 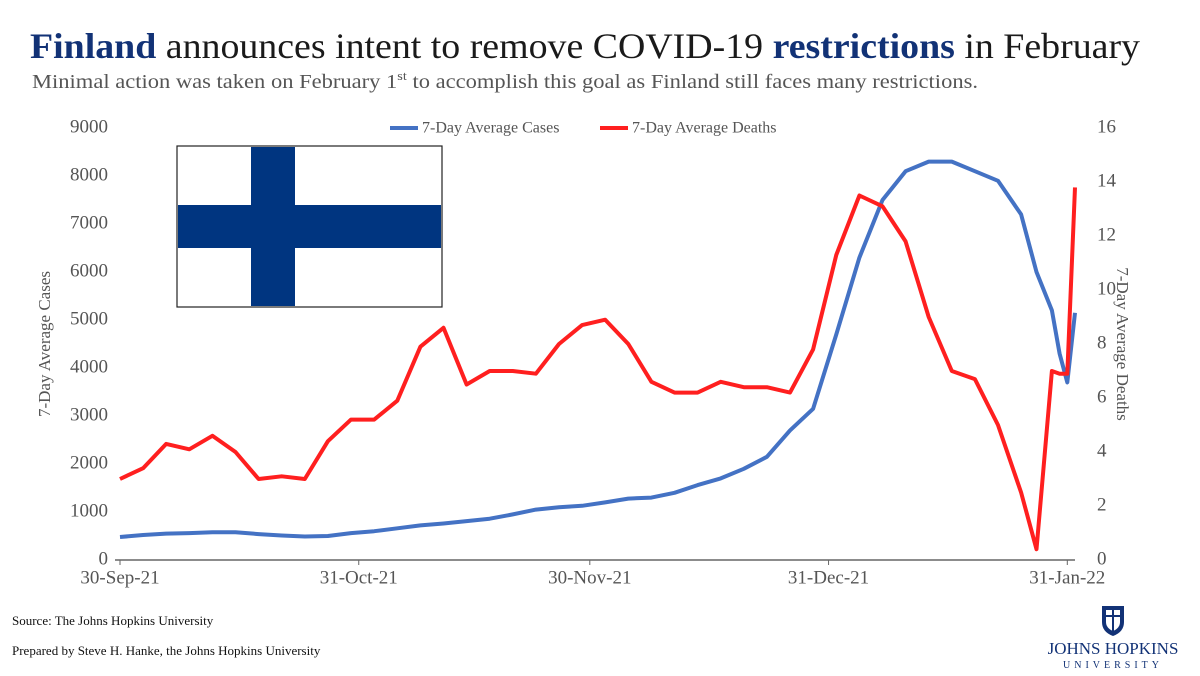 What do you see at coordinates (1122, 344) in the screenshot?
I see `y2-axis-label: 7-Day Average Deaths` at bounding box center [1122, 344].